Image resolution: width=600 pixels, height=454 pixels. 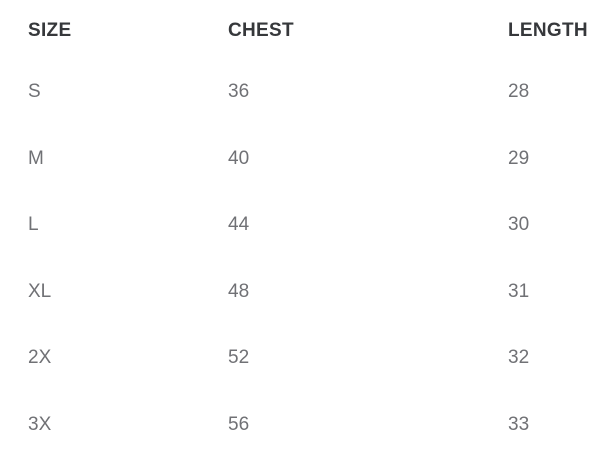 I want to click on table-row: L 44 30, so click(x=300, y=225).